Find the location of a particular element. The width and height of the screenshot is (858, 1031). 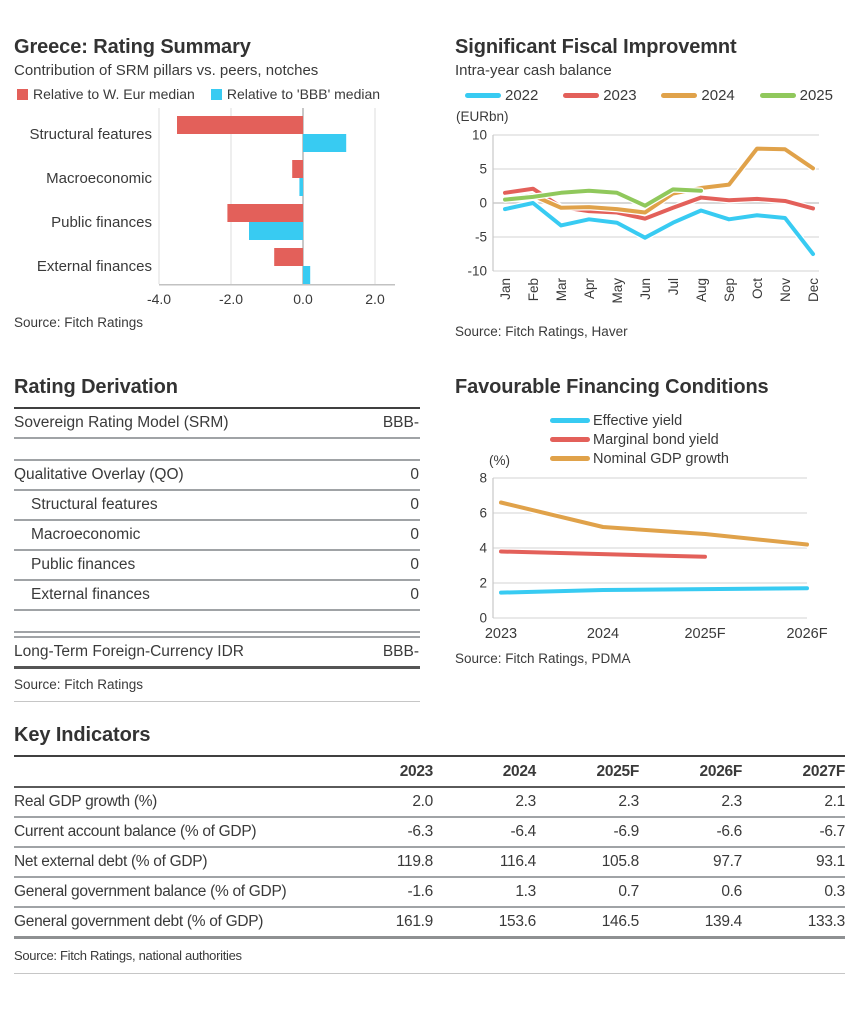

legend-label: Marginal bond yield is located at coordinates (656, 439).